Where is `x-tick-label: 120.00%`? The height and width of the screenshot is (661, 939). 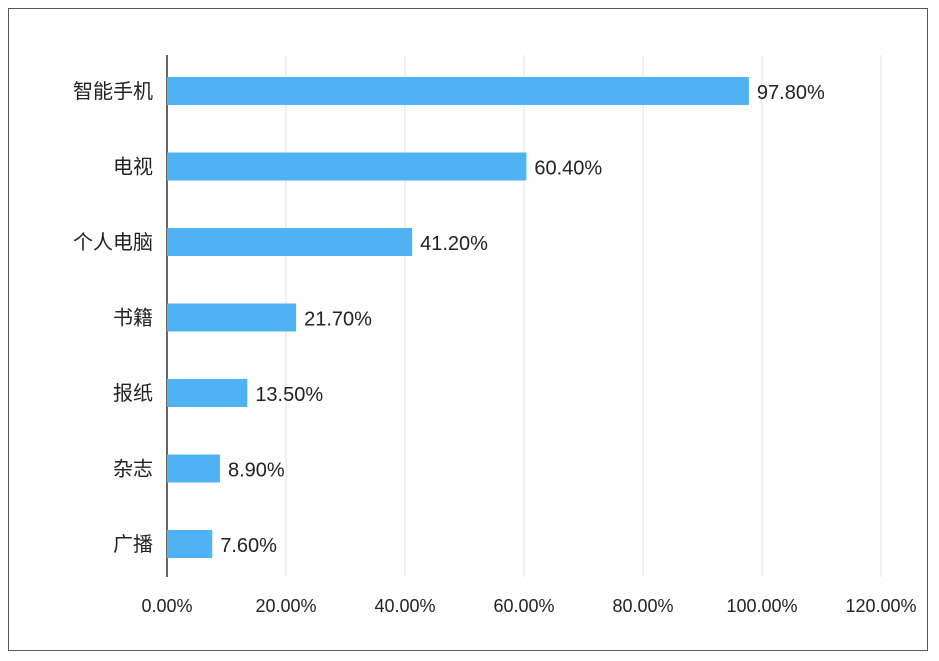 x-tick-label: 120.00% is located at coordinates (880, 606).